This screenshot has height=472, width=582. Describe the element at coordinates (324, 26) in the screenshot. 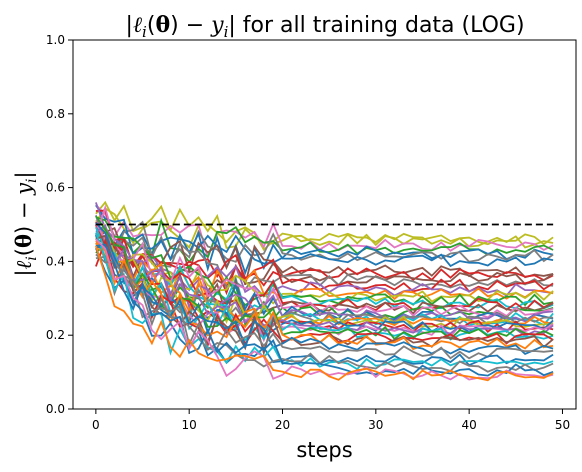

I see `chart-title: |ℓi(θ) − yi| for all training data (LOG)` at that location.